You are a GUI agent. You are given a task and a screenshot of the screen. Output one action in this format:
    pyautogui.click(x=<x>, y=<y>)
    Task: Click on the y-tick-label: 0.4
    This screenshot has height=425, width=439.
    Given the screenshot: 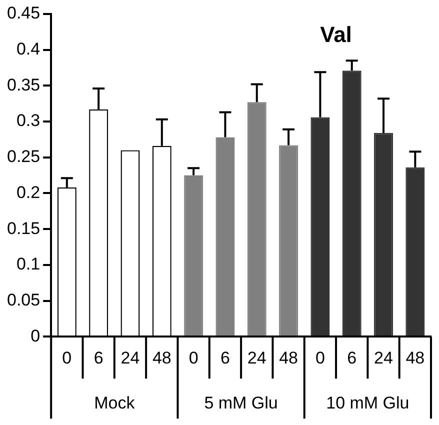 What is the action you would take?
    pyautogui.click(x=28, y=49)
    